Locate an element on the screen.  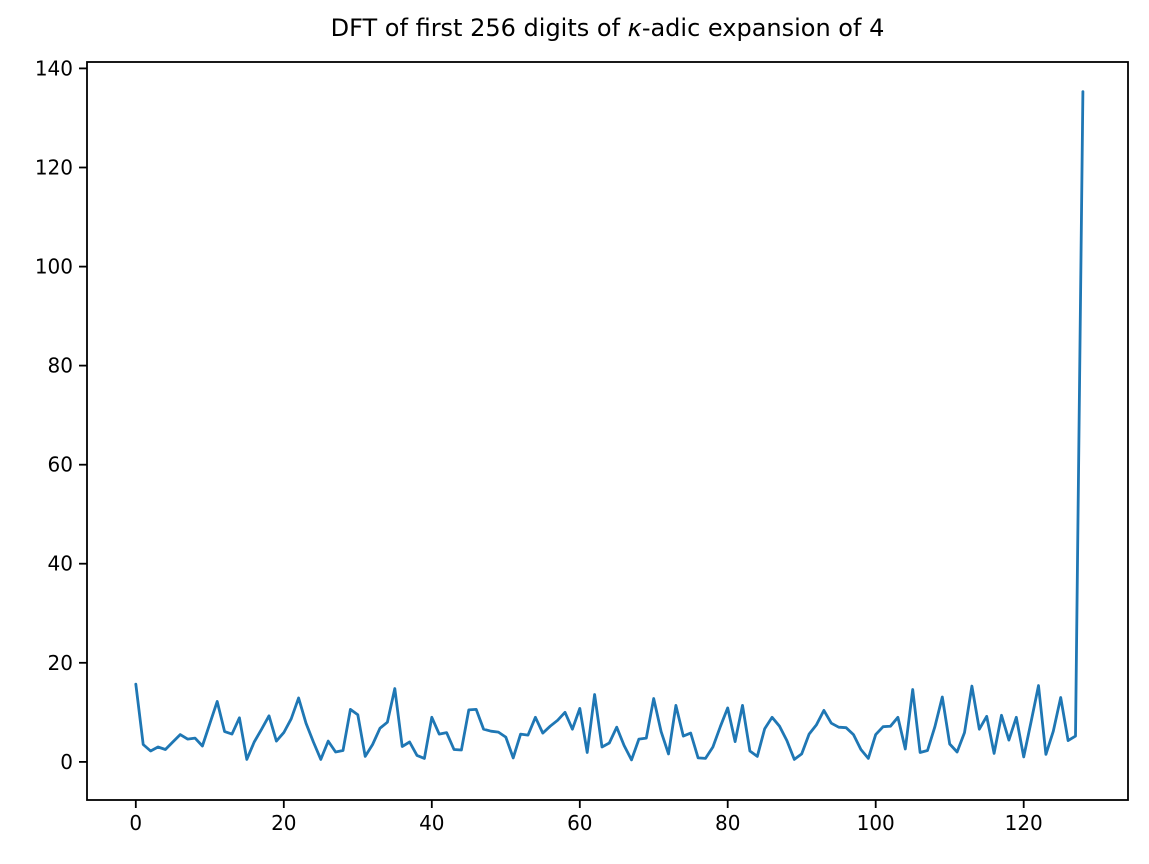
y-tick-label: 40 is located at coordinates (60, 564).